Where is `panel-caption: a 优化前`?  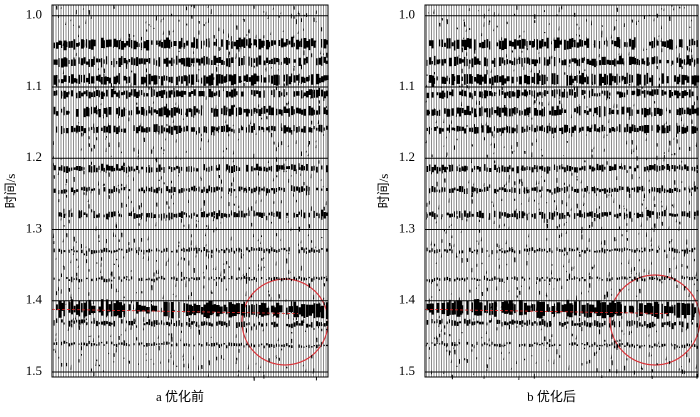 panel-caption: a 优化前 is located at coordinates (180, 396).